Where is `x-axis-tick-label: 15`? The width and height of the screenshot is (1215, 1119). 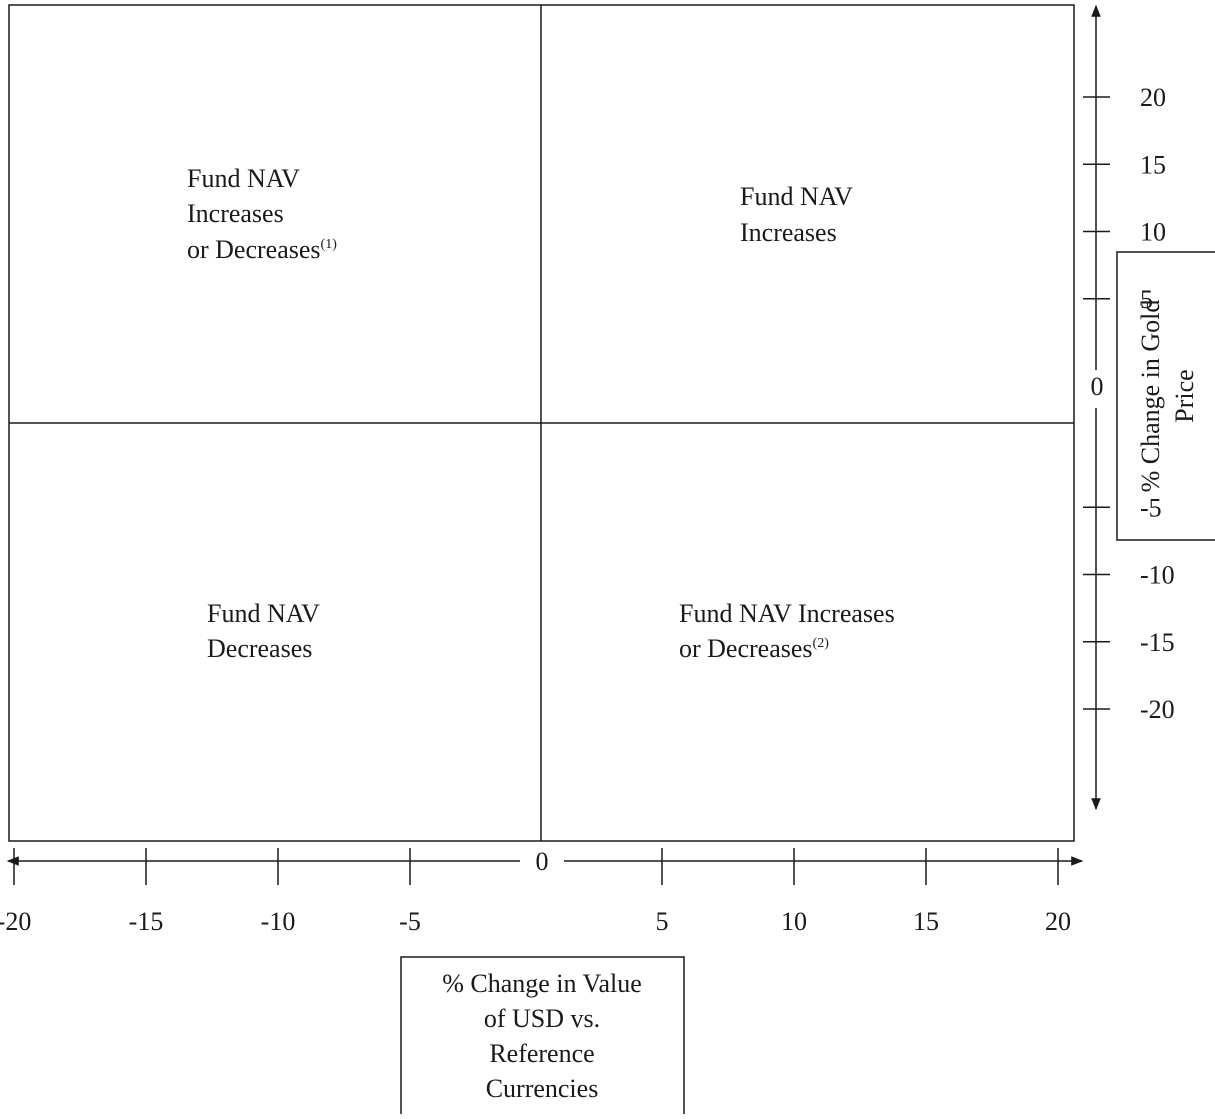
x-axis-tick-label: 15 is located at coordinates (926, 921).